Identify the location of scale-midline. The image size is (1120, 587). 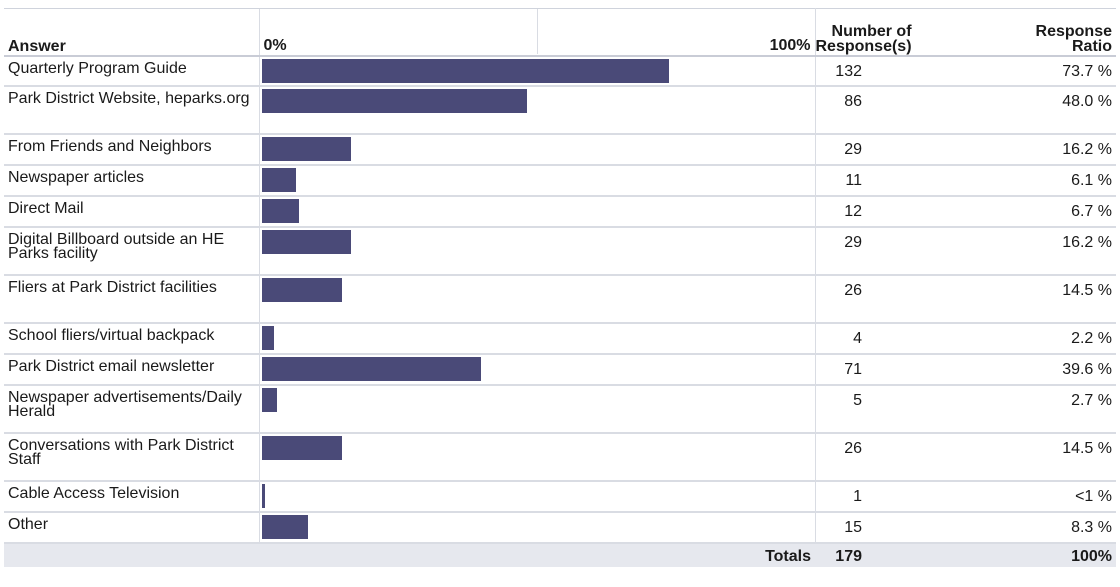
(537, 31).